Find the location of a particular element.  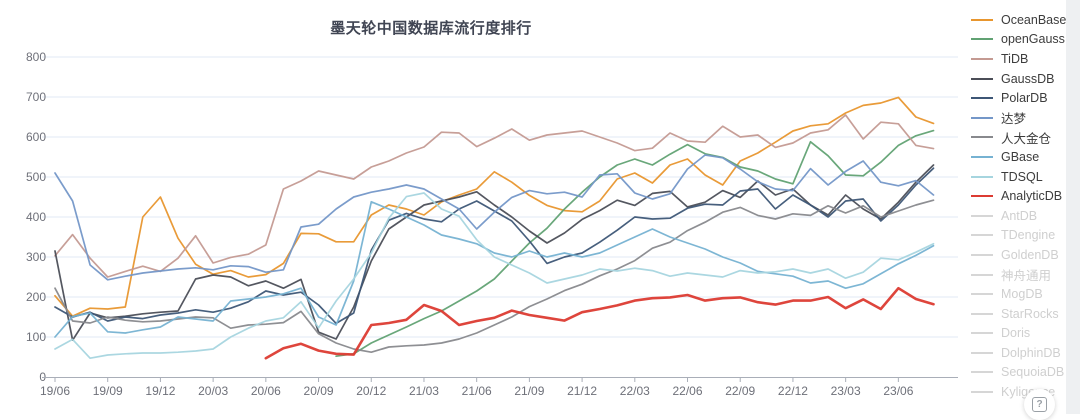

legend-item-goldendb: GoldenDB is located at coordinates (1021, 255).